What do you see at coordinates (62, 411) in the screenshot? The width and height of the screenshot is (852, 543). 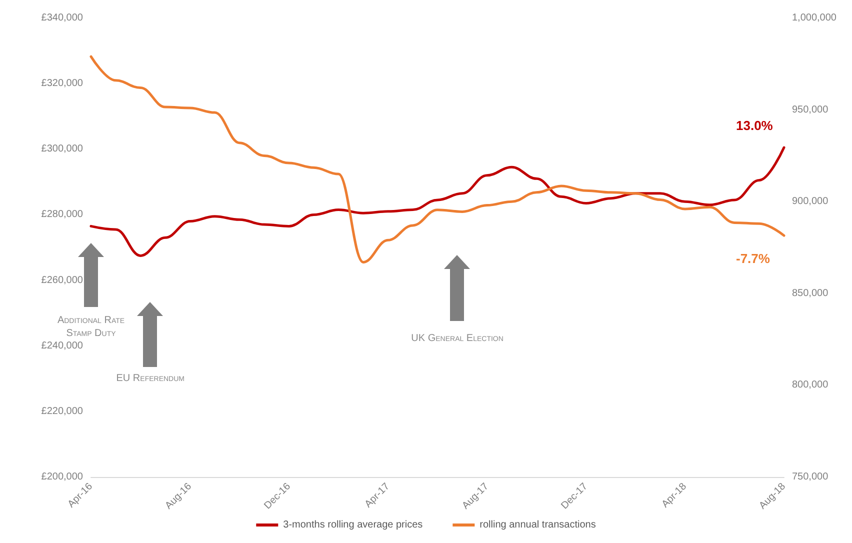 I see `y-tick-label: £220,000` at bounding box center [62, 411].